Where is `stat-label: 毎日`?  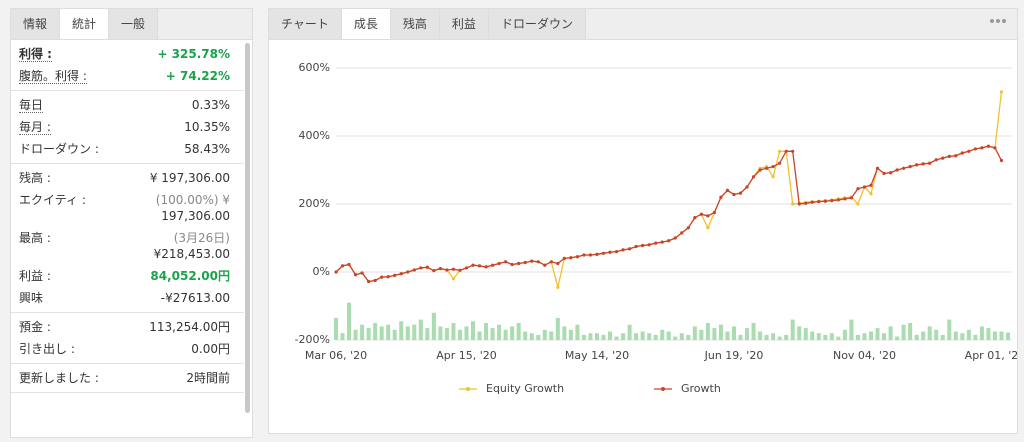 stat-label: 毎日 is located at coordinates (59, 105).